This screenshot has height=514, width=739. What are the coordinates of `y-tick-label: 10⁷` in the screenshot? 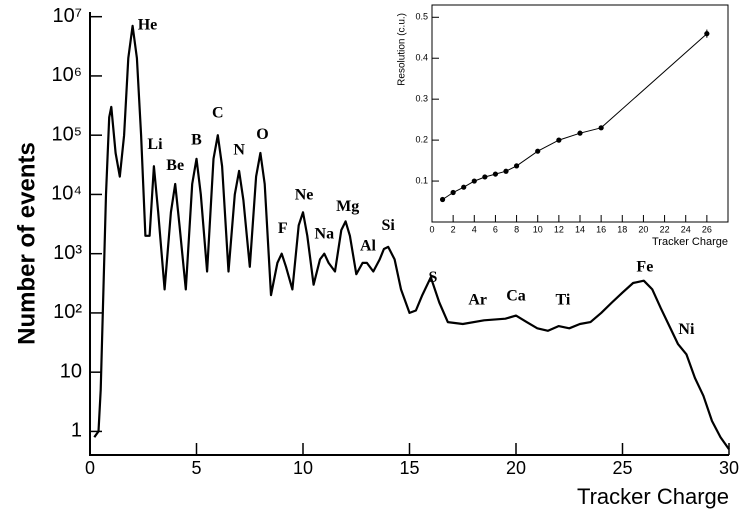 It's located at (67, 16).